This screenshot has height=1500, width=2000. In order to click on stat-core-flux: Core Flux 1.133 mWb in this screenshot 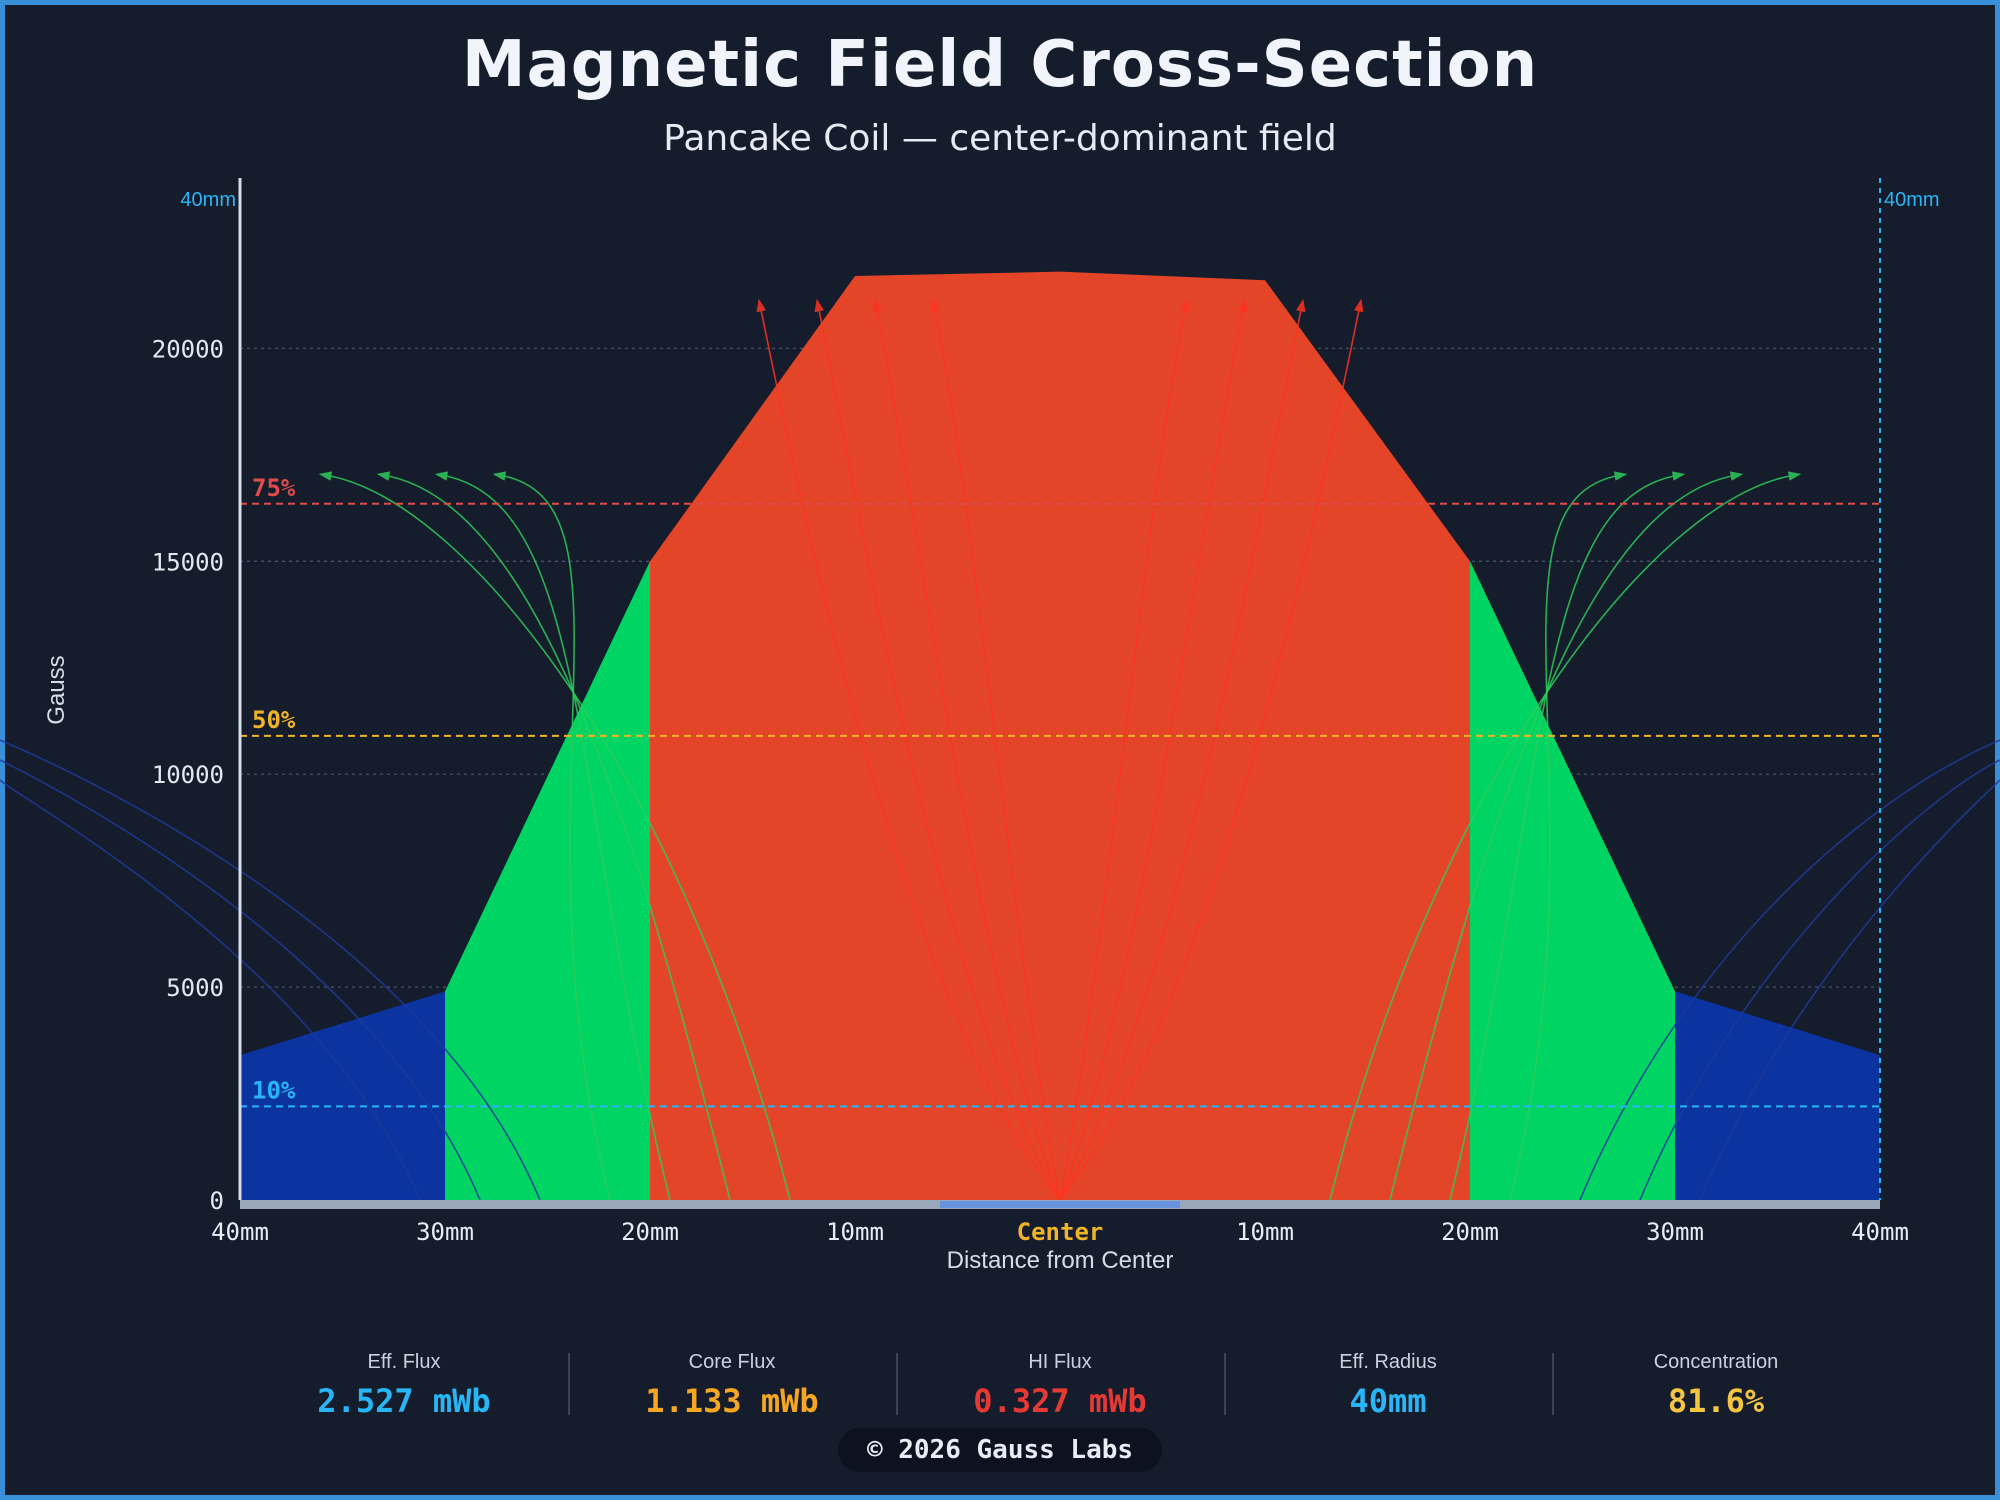, I will do `click(732, 1382)`.